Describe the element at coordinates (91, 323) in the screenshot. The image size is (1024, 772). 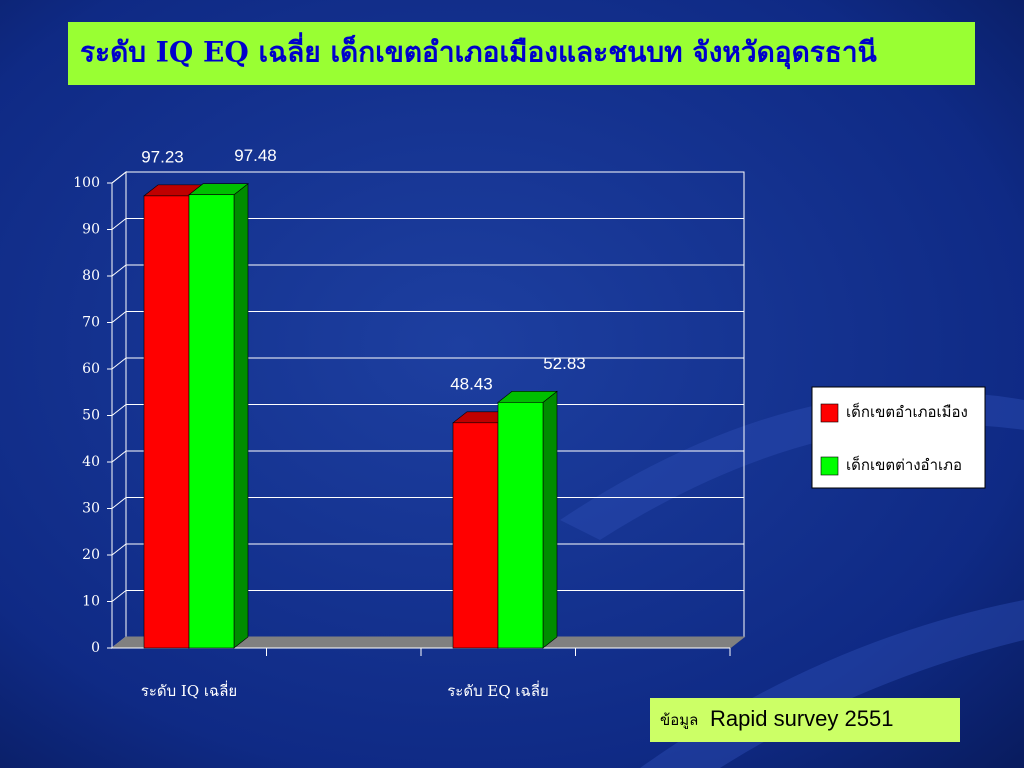
I see `y-tick-label: 70` at that location.